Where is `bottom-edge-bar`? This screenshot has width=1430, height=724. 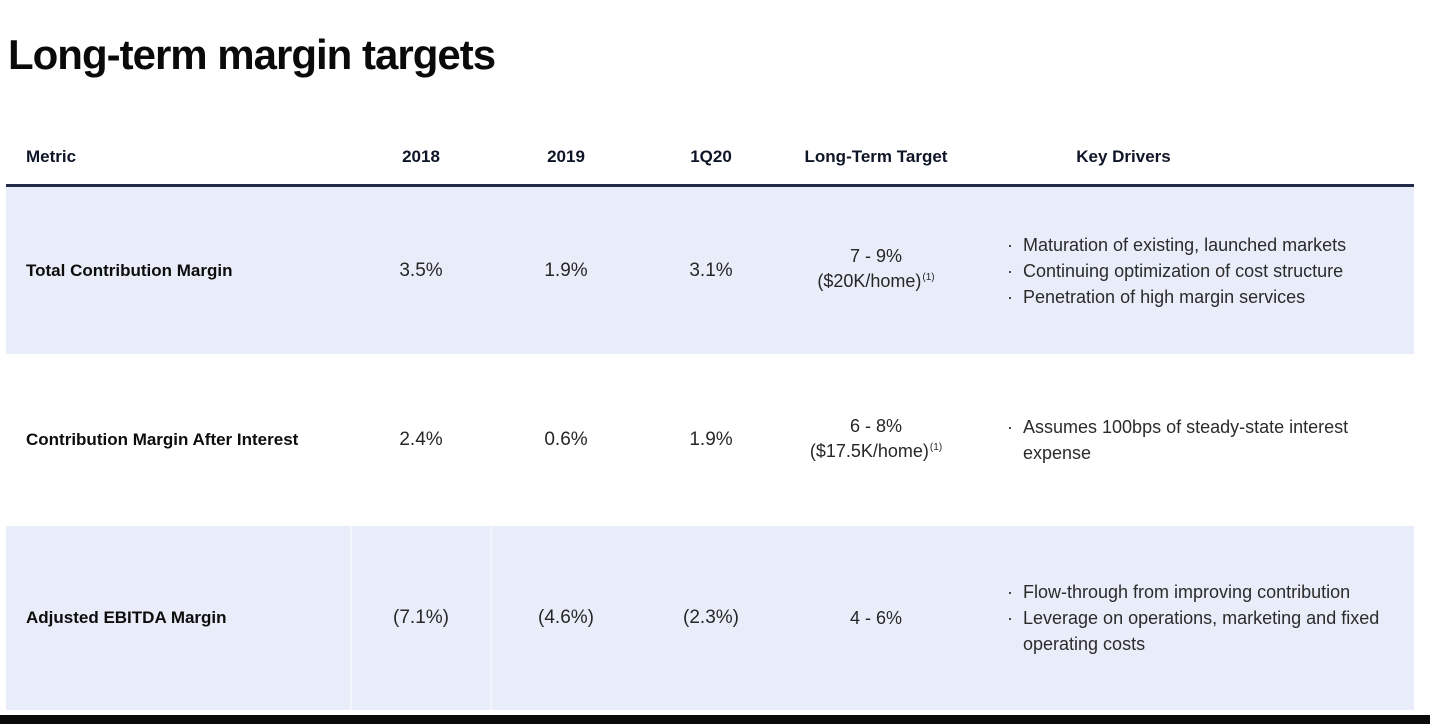
bottom-edge-bar is located at coordinates (715, 719).